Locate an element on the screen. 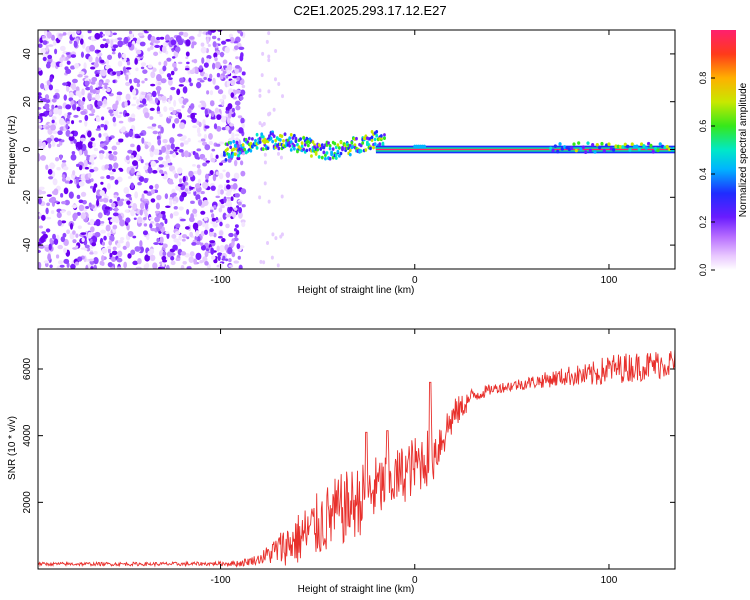 This screenshot has width=750, height=600. snr-ylabel: SNR (10 * v/v) is located at coordinates (12, 448).